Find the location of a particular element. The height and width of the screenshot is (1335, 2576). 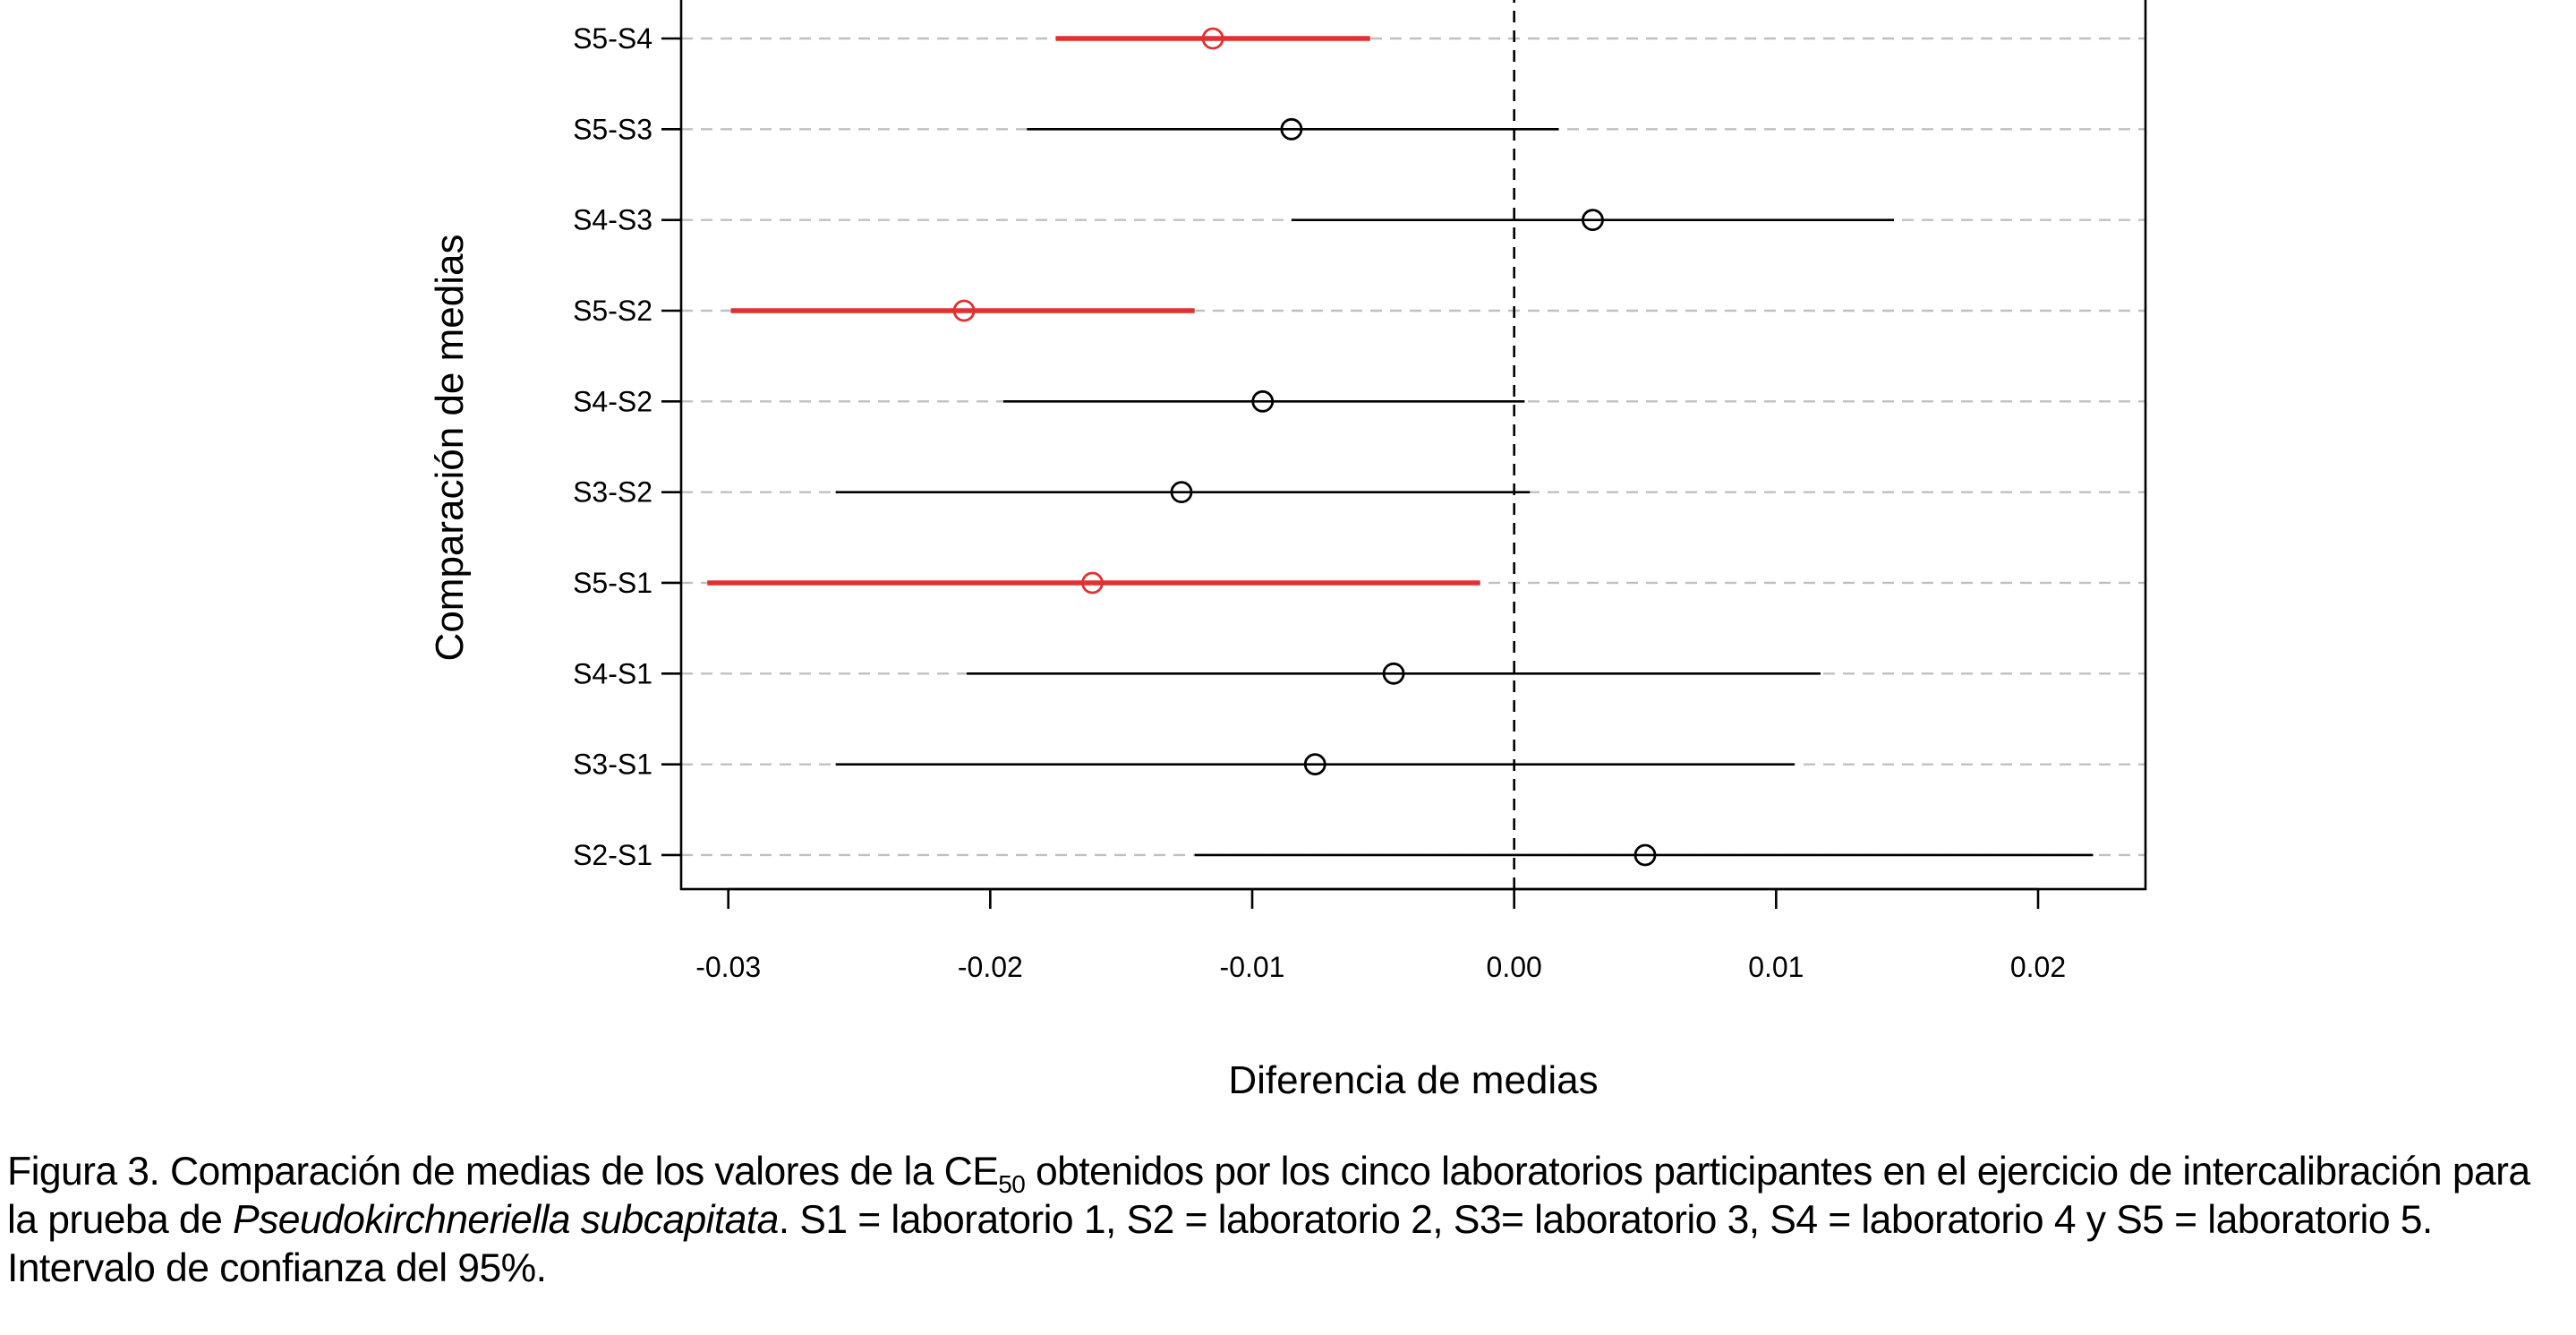

x-tick-label: -0.02 is located at coordinates (990, 967).